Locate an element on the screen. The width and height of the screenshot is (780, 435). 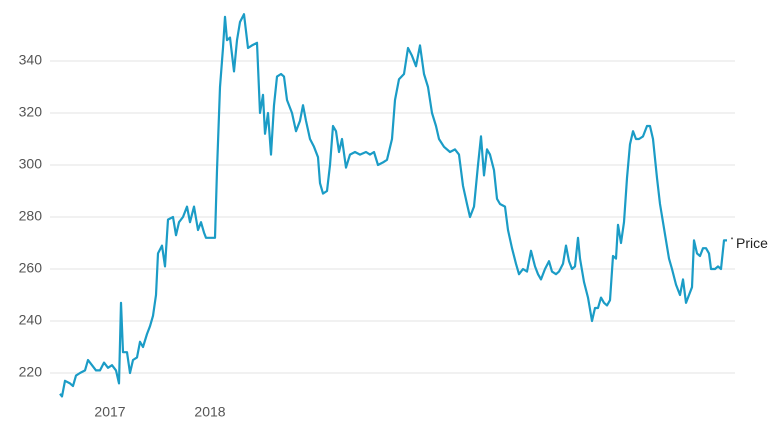
y-tick-label: 260 is located at coordinates (31, 268).